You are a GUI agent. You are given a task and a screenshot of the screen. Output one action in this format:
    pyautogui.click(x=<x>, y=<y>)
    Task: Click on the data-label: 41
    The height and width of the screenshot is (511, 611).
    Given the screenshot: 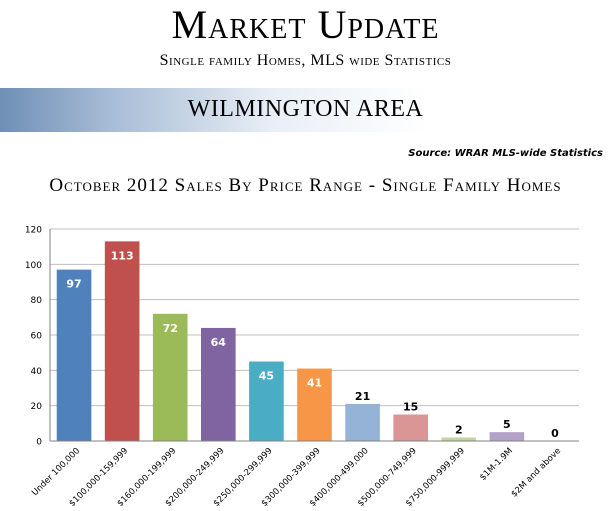 What is the action you would take?
    pyautogui.click(x=314, y=383)
    